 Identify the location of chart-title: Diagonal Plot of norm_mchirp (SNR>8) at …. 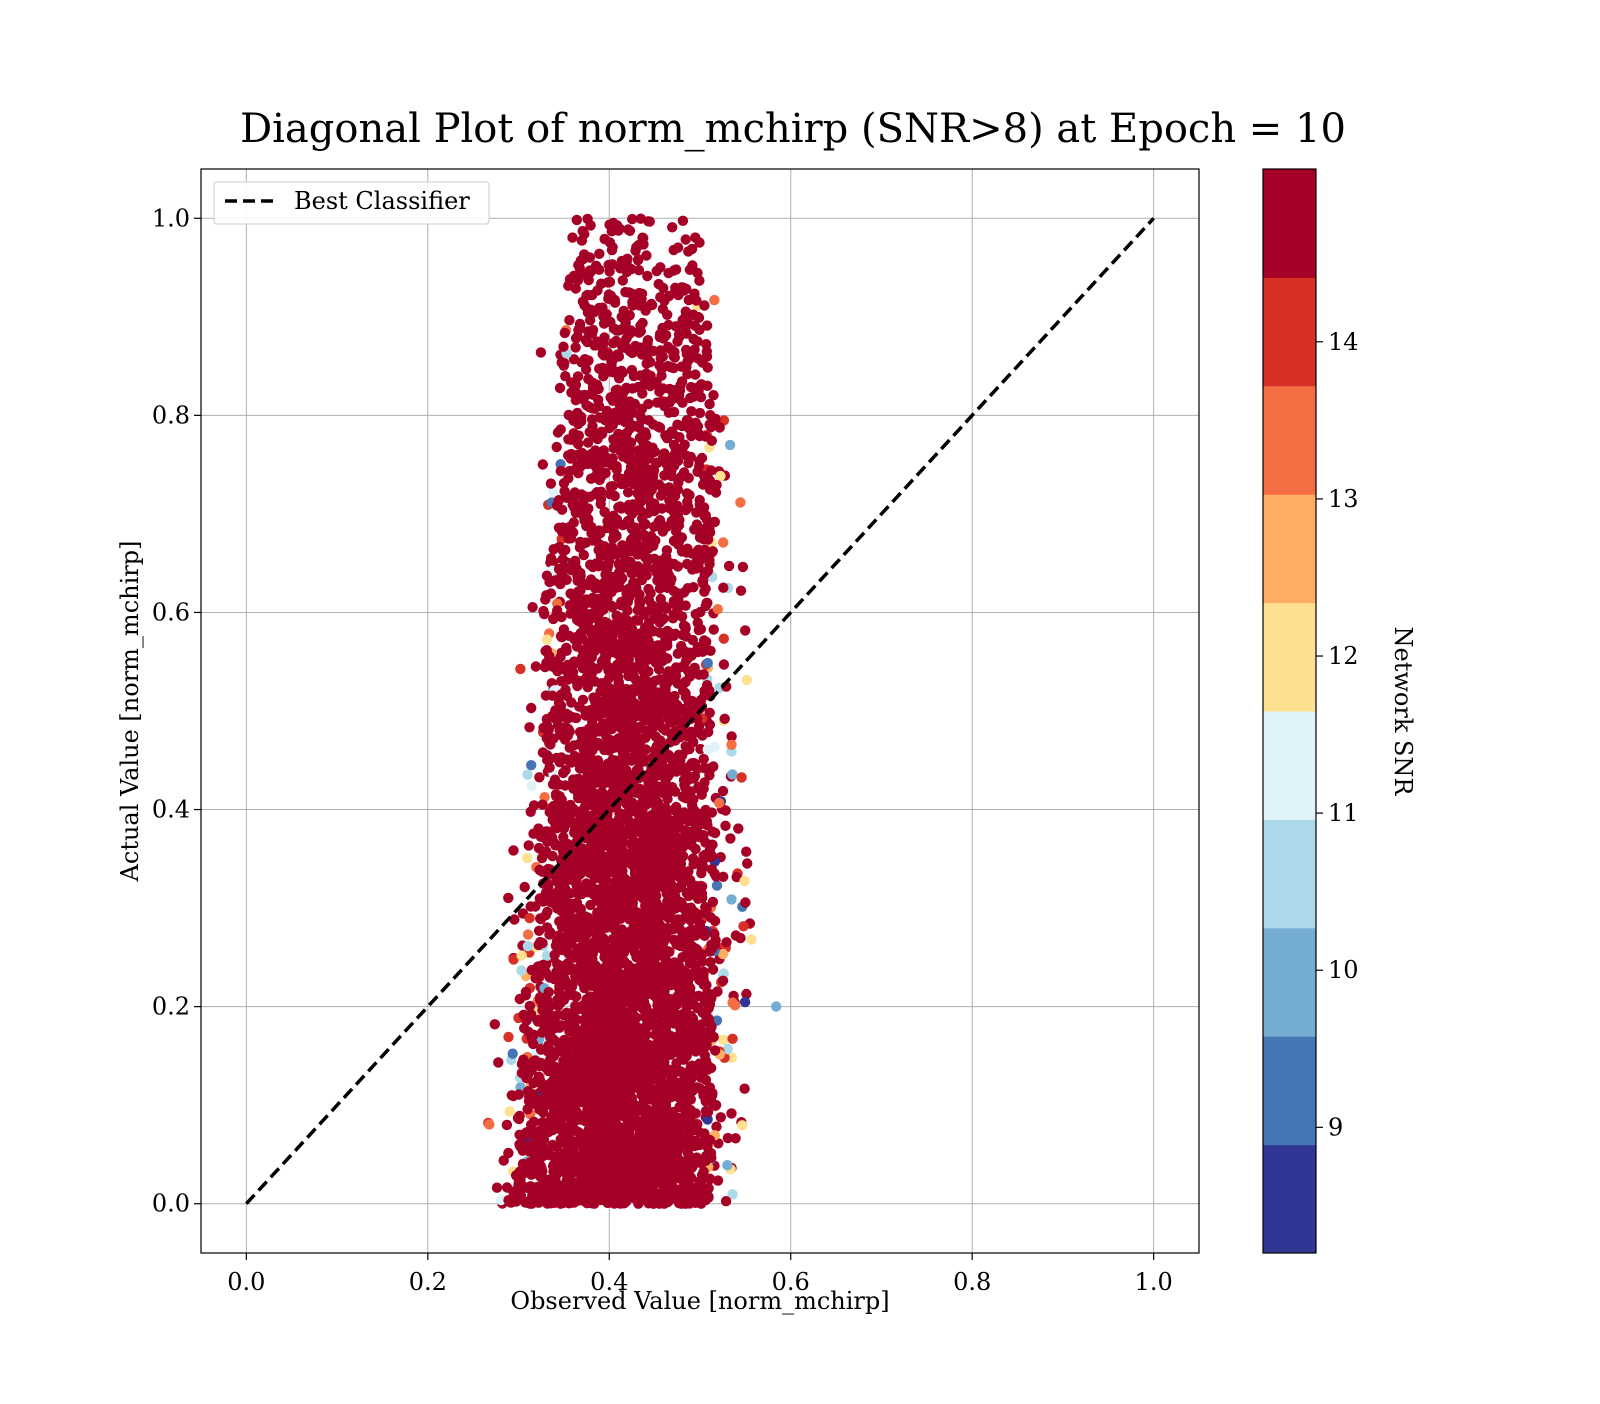
(793, 129).